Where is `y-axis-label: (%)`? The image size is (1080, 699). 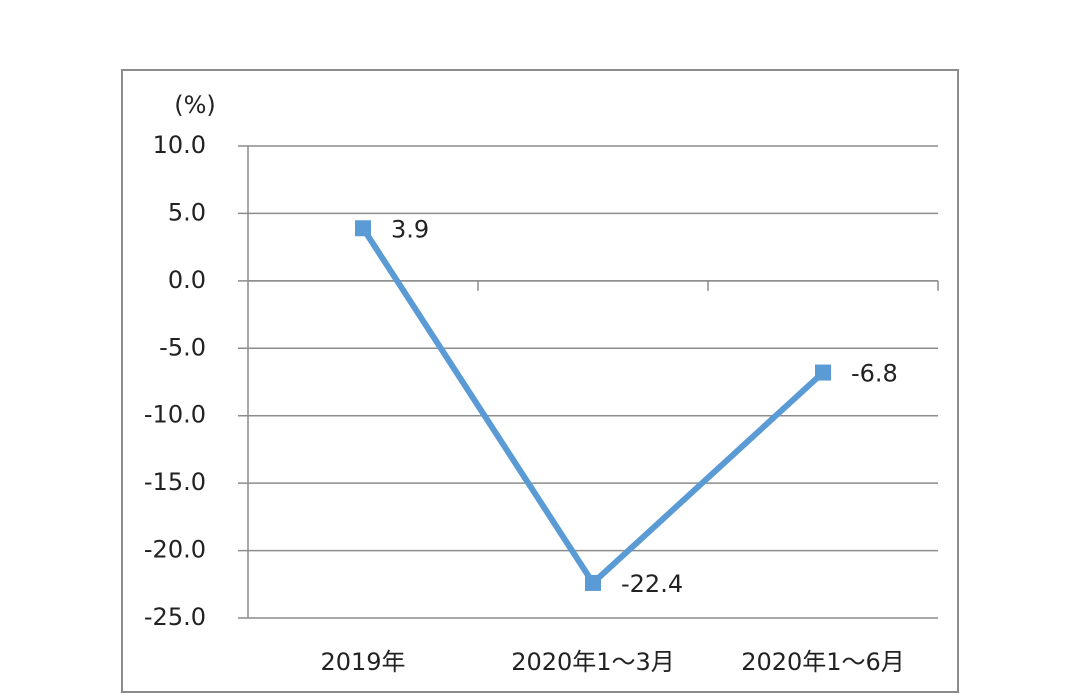
y-axis-label: (%) is located at coordinates (195, 105).